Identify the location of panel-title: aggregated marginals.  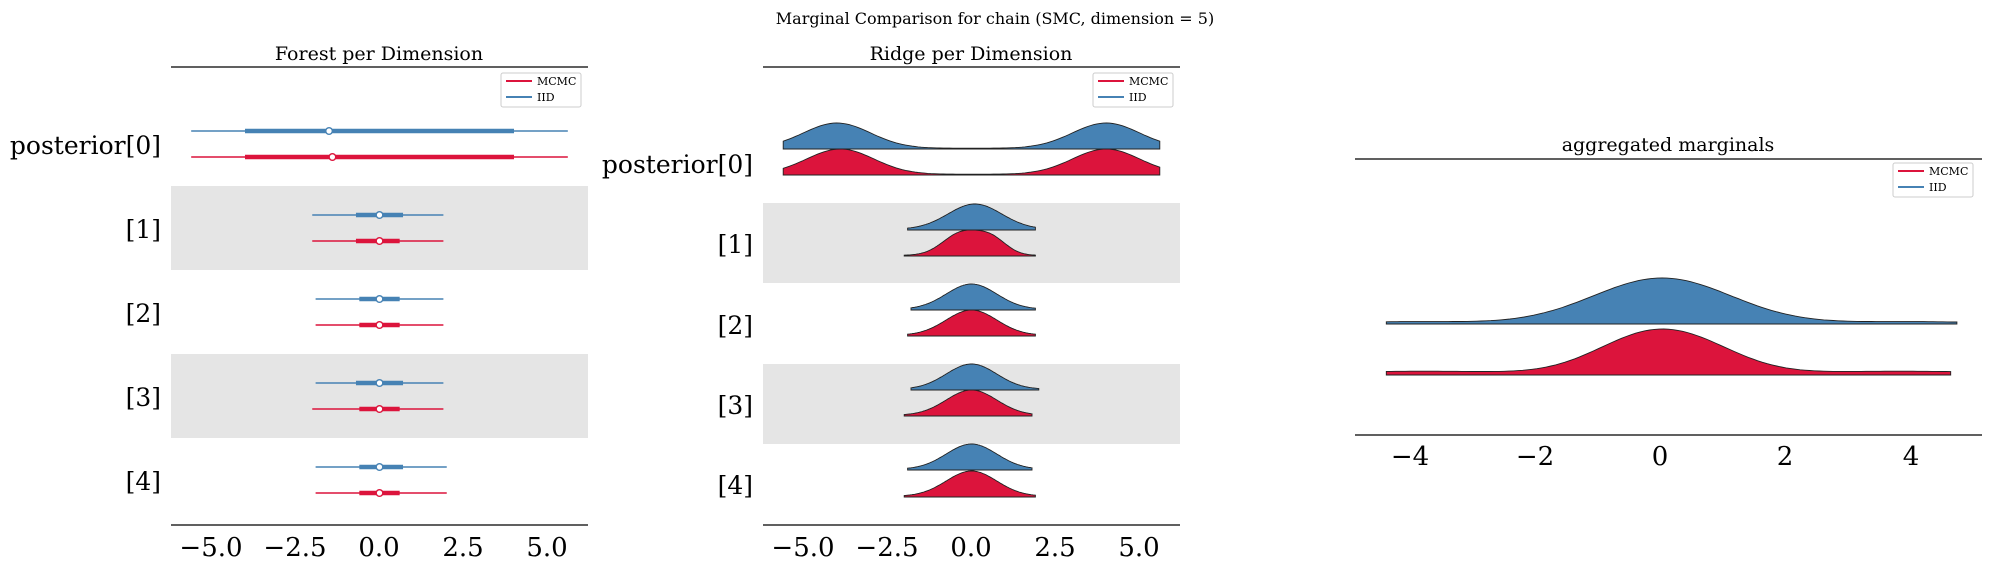
(1668, 145).